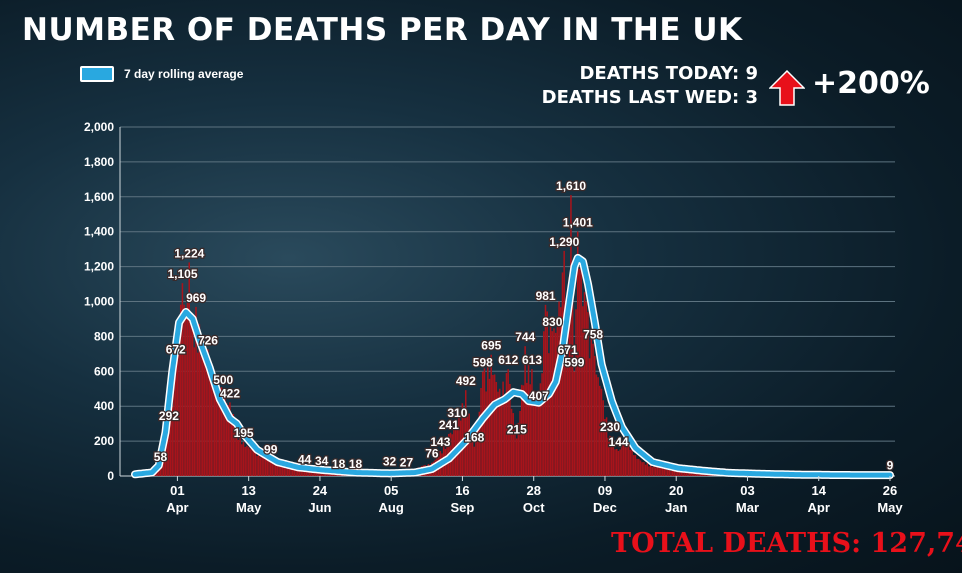 The height and width of the screenshot is (573, 962). I want to click on x-tick-label: 13, so click(248, 490).